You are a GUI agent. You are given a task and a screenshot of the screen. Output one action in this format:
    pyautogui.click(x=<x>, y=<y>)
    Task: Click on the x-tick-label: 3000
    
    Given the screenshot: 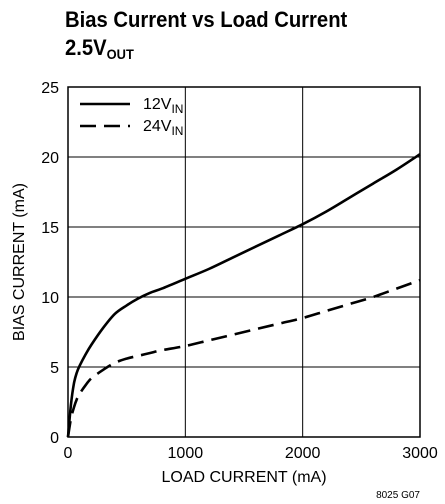 What is the action you would take?
    pyautogui.click(x=420, y=453)
    